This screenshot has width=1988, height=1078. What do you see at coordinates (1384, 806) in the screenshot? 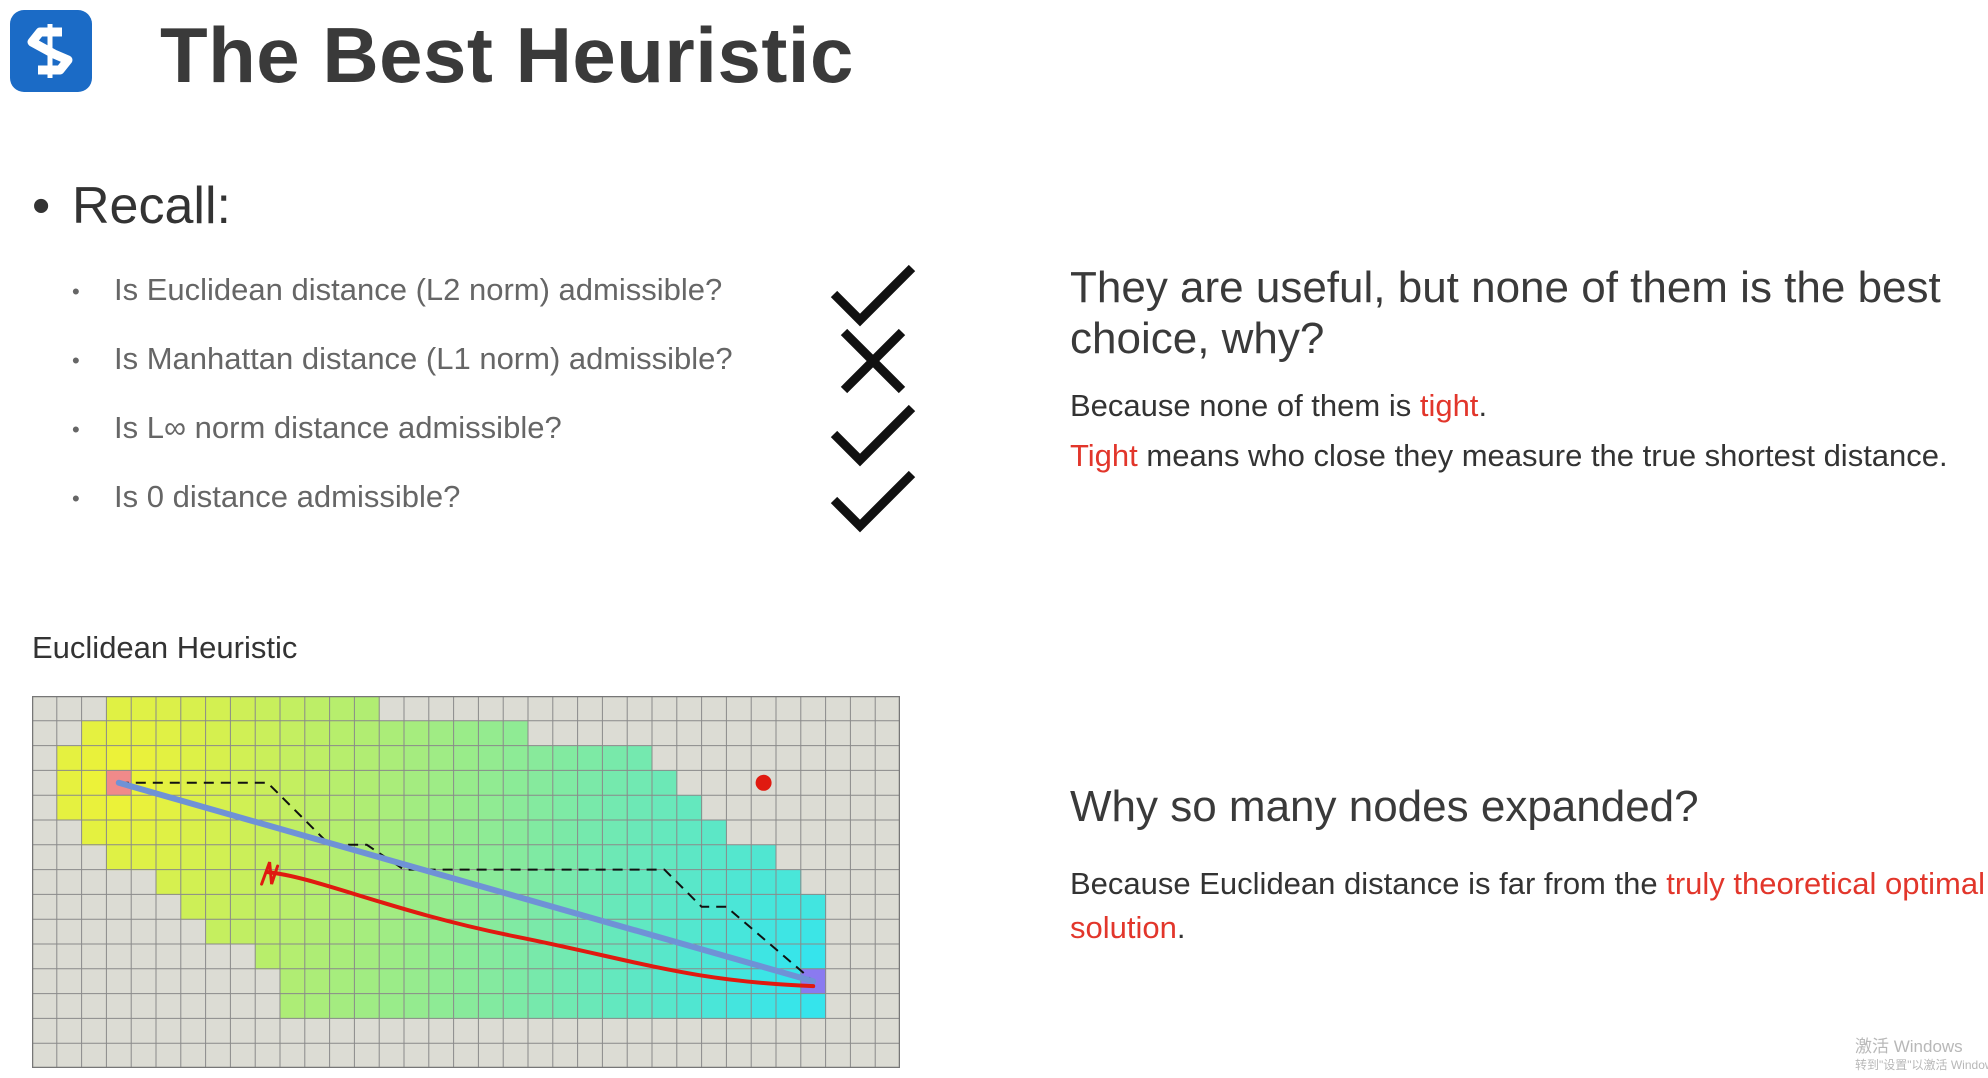
I see `right-heading-nodes: Why so many nodes expanded?` at bounding box center [1384, 806].